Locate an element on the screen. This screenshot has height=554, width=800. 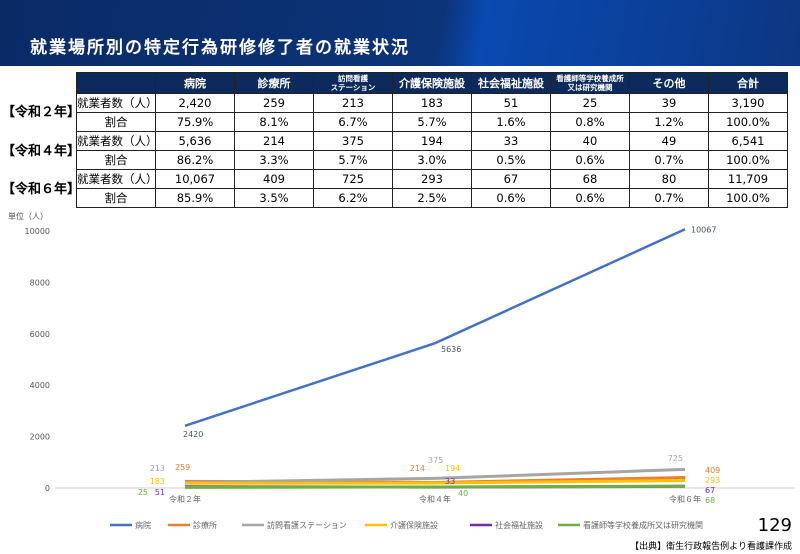
table-cell: 68 is located at coordinates (590, 179).